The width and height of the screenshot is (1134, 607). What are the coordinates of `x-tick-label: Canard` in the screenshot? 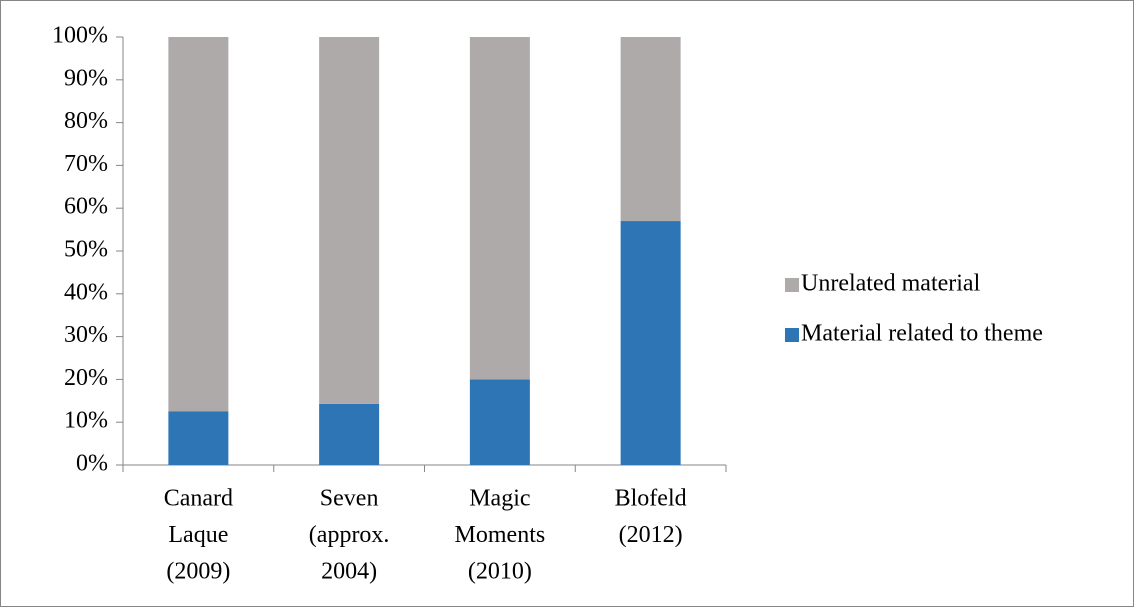 It's located at (198, 499).